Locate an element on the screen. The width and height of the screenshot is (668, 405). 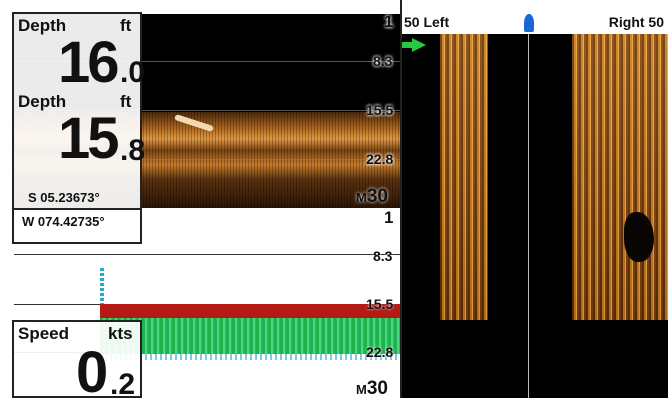
speed-info-box: Speed kts 0 .2 is located at coordinates (77, 361).